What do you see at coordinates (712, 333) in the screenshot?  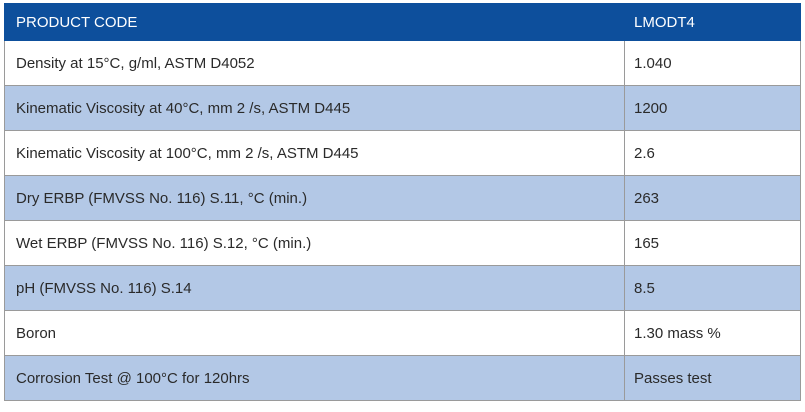 I see `row-value: 1.30 mass %` at bounding box center [712, 333].